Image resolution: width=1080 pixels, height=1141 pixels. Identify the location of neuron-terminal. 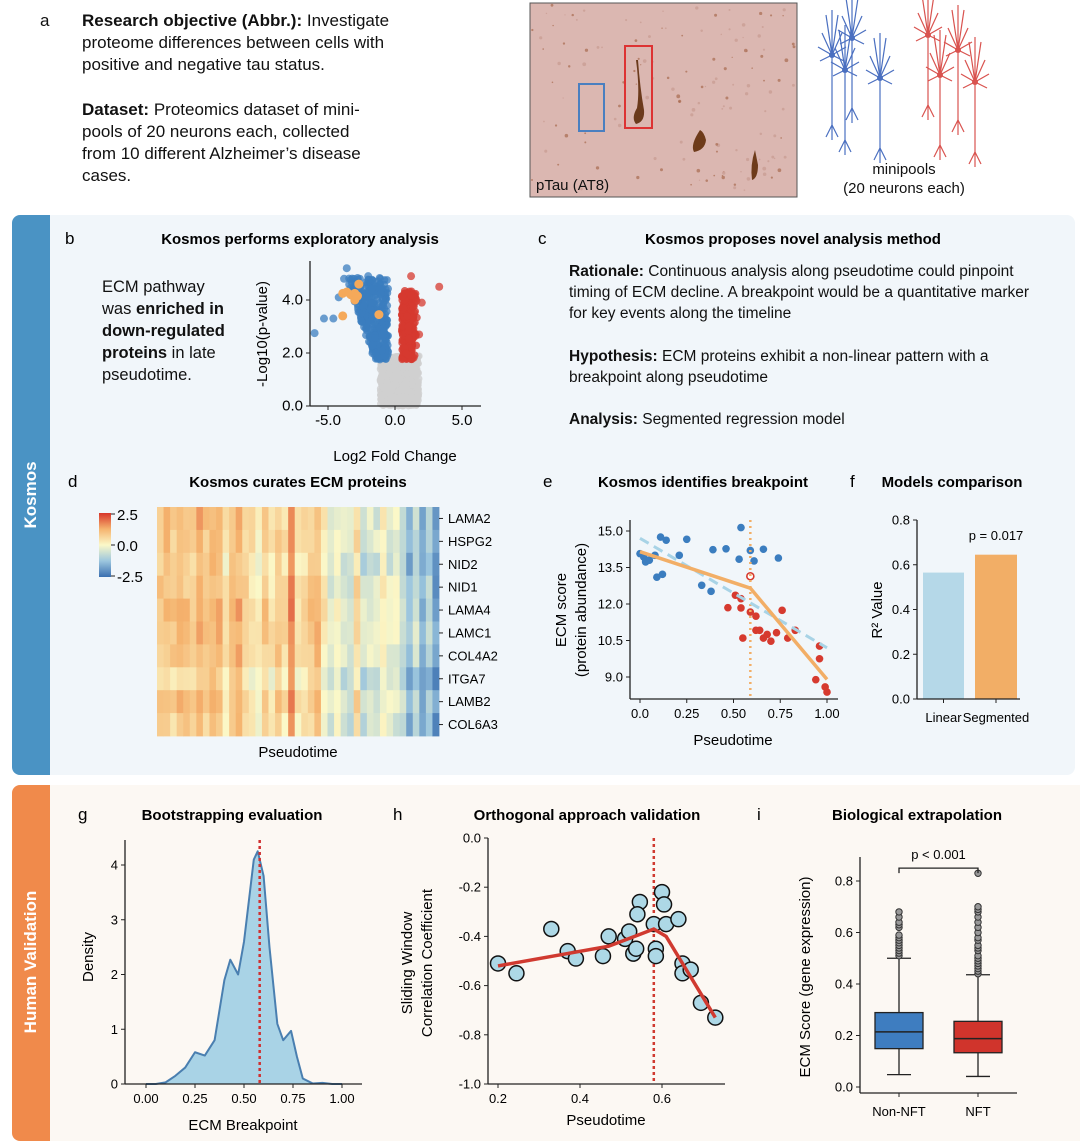
(925, 111).